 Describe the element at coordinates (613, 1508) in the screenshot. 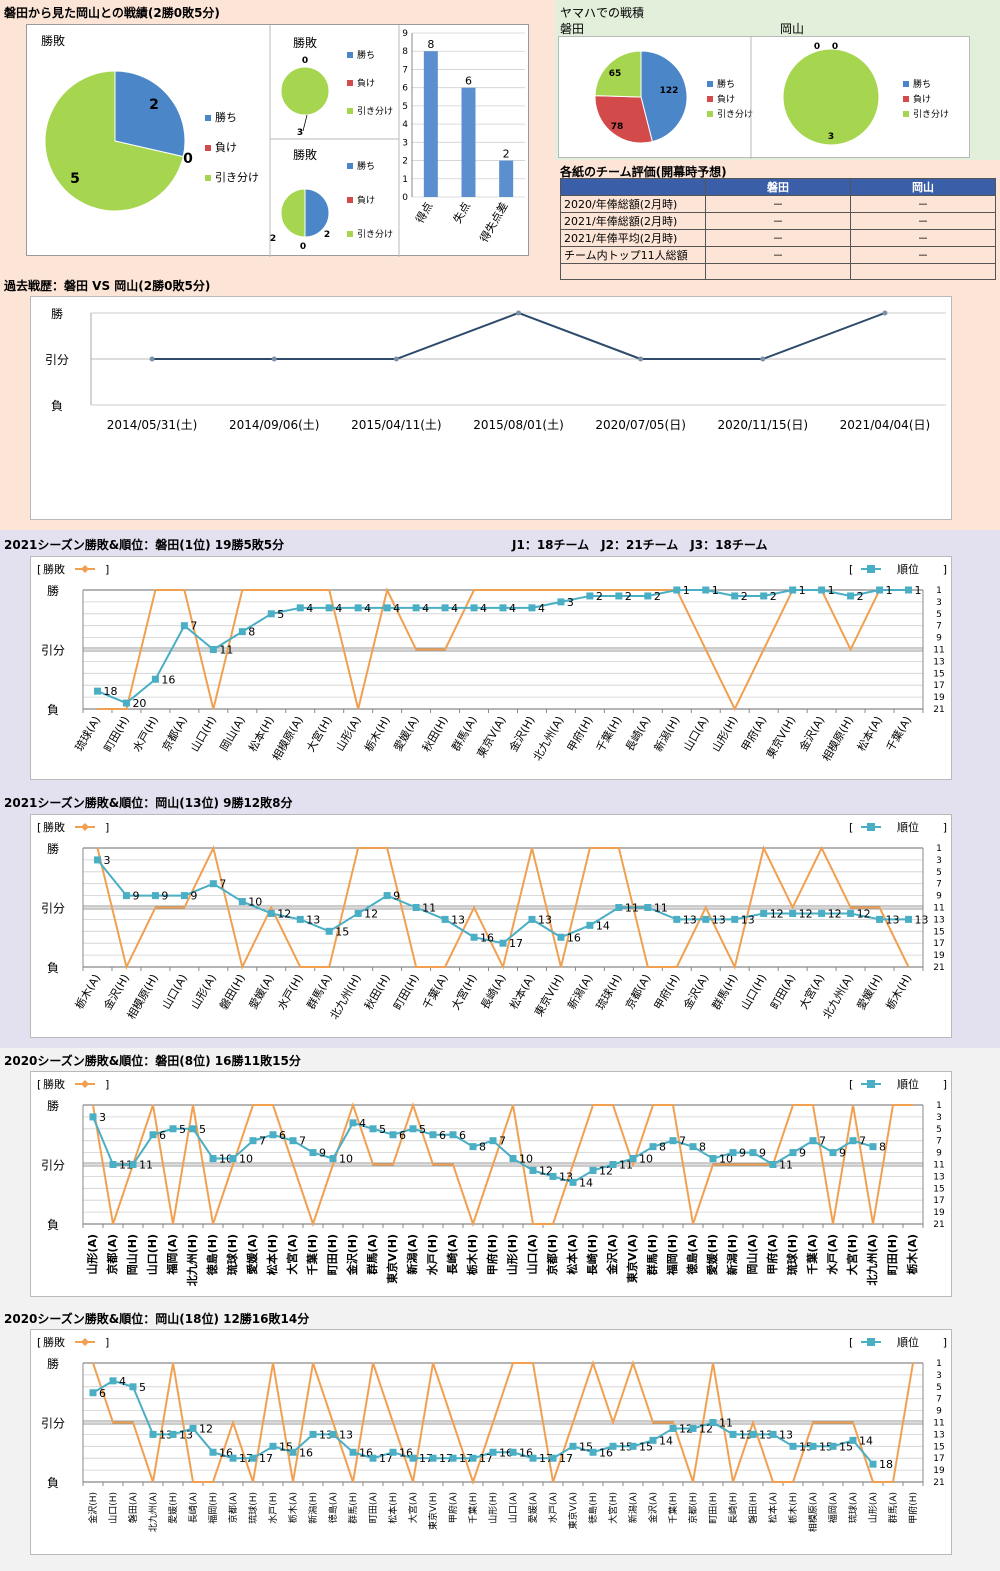

I see `x-tick-label: 大宮(H)` at that location.